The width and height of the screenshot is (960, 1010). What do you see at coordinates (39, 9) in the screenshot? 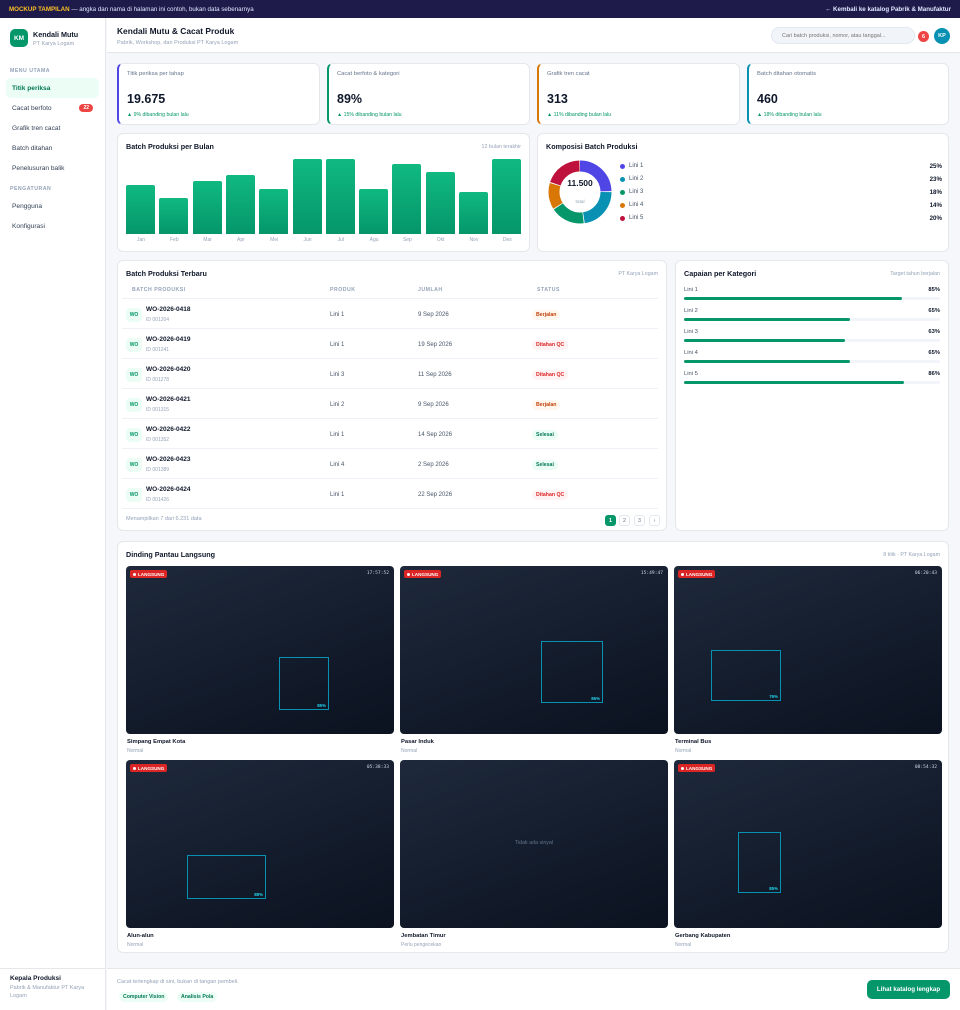
I see `mockup-tag: MOCKUP TAMPILAN` at bounding box center [39, 9].